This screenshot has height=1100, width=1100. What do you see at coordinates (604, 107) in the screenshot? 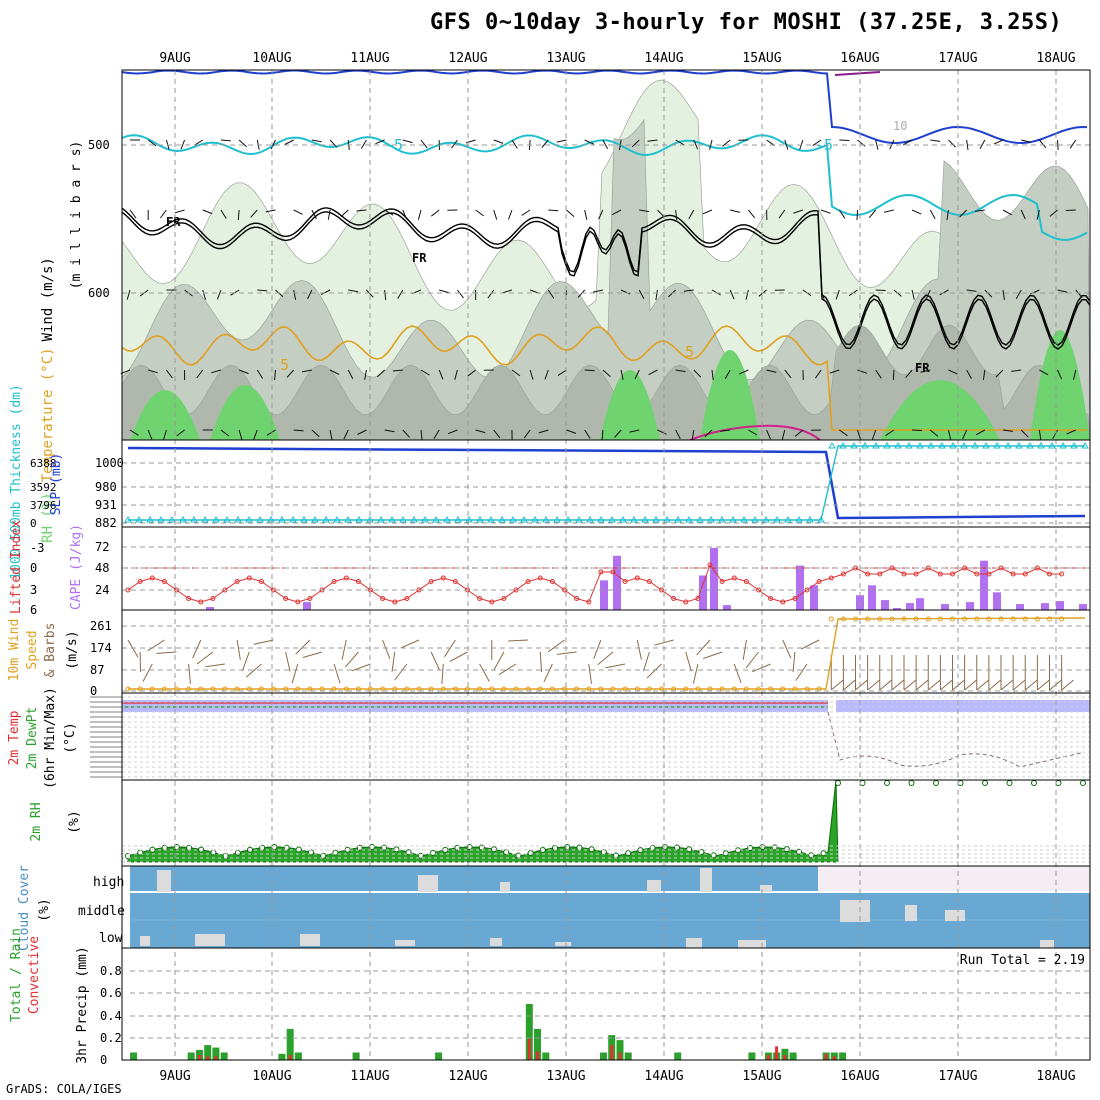
I see `temp-10-line` at bounding box center [604, 107].